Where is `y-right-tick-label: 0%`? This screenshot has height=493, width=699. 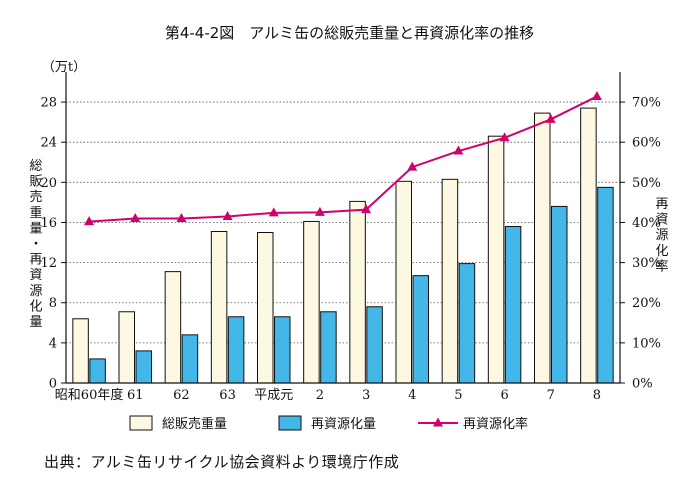 y-right-tick-label: 0% is located at coordinates (642, 384).